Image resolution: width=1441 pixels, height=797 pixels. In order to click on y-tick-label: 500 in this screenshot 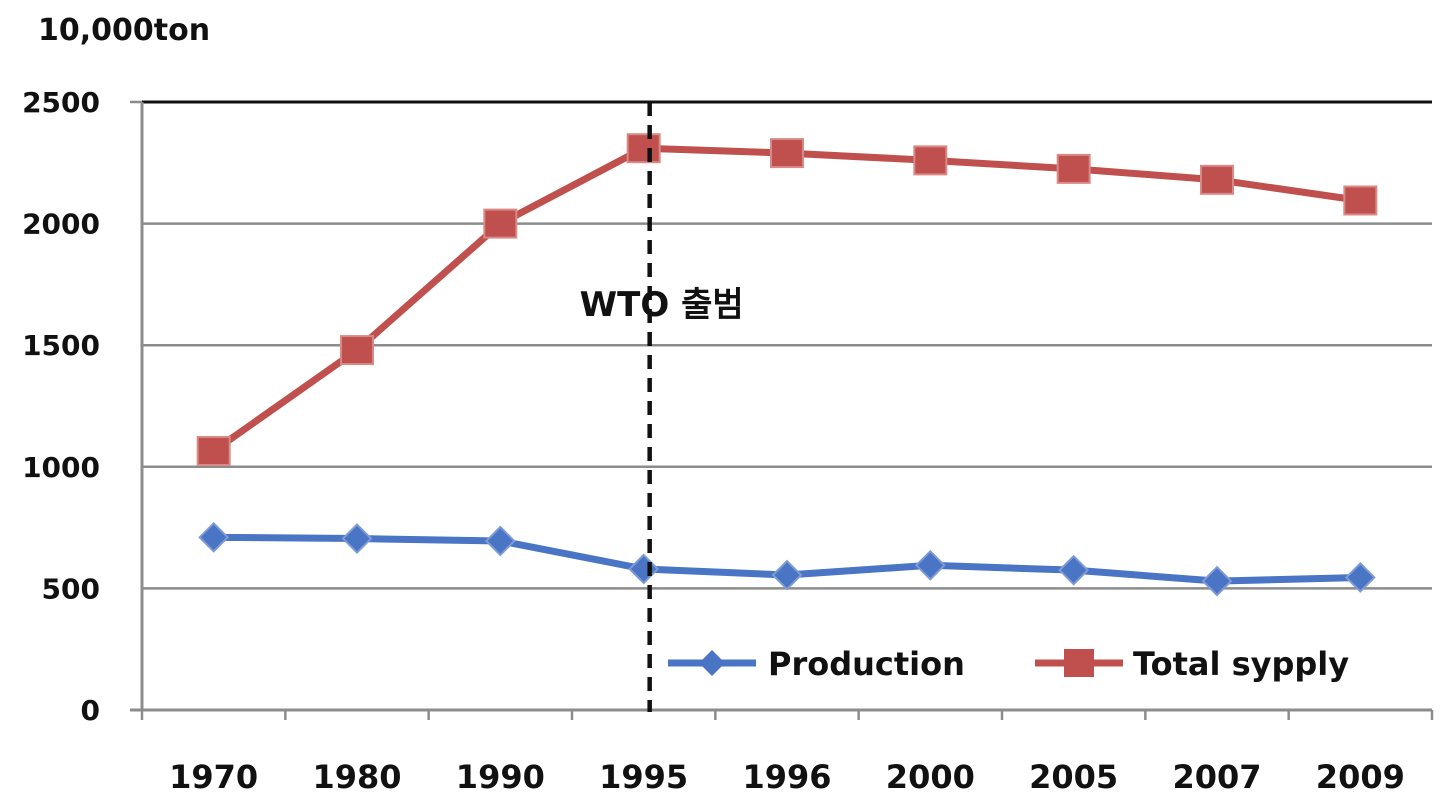, I will do `click(71, 588)`.